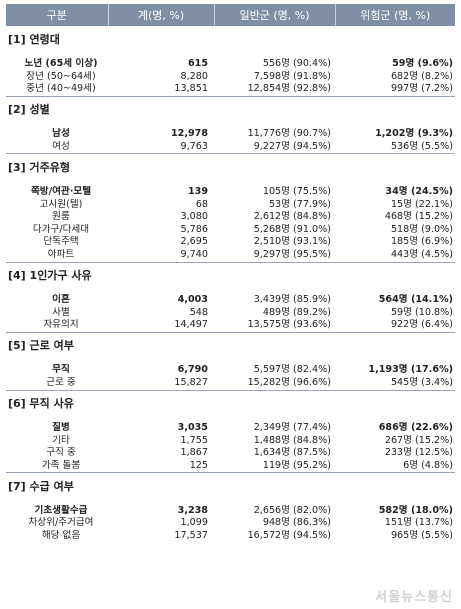 This screenshot has width=461, height=609. What do you see at coordinates (194, 242) in the screenshot?
I see `row-total: 2,695` at bounding box center [194, 242].